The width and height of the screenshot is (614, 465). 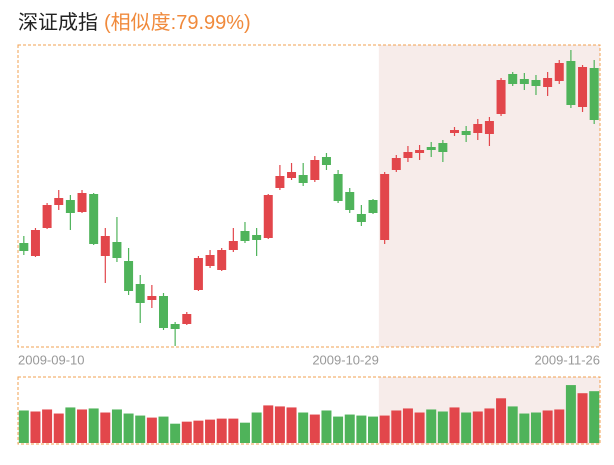 What do you see at coordinates (345, 359) in the screenshot?
I see `x-tick-label: 2009-10-29` at bounding box center [345, 359].